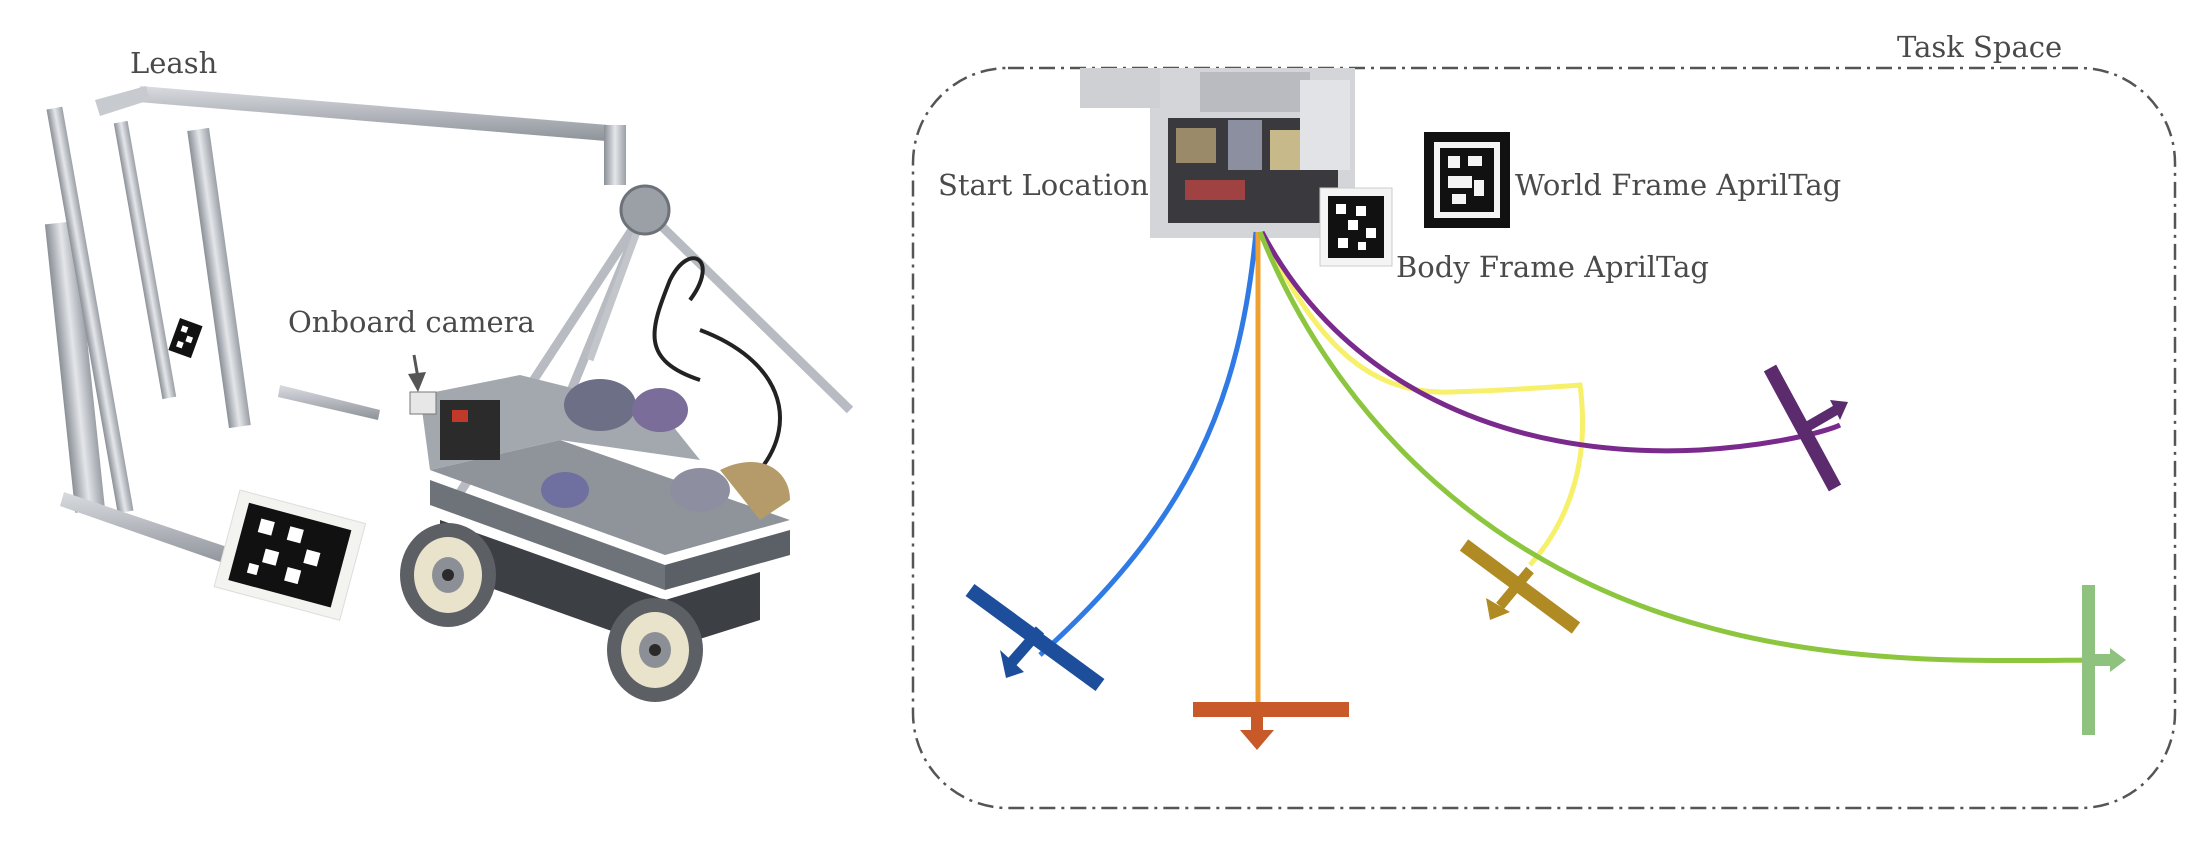 Image resolution: width=2204 pixels, height=858 pixels. What do you see at coordinates (460, 416) in the screenshot?
I see `red-connector` at bounding box center [460, 416].